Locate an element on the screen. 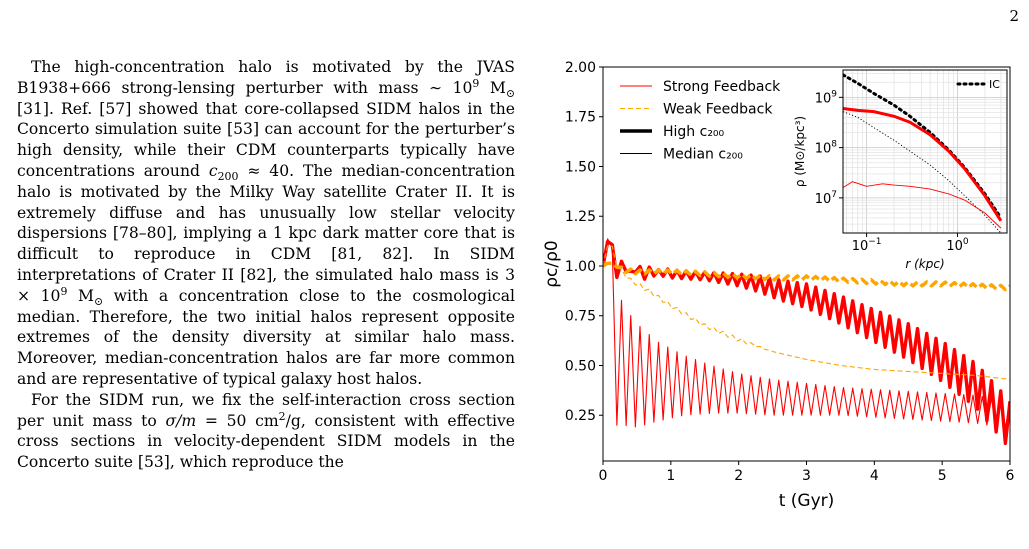  x-tick-label: 6 is located at coordinates (1010, 476).